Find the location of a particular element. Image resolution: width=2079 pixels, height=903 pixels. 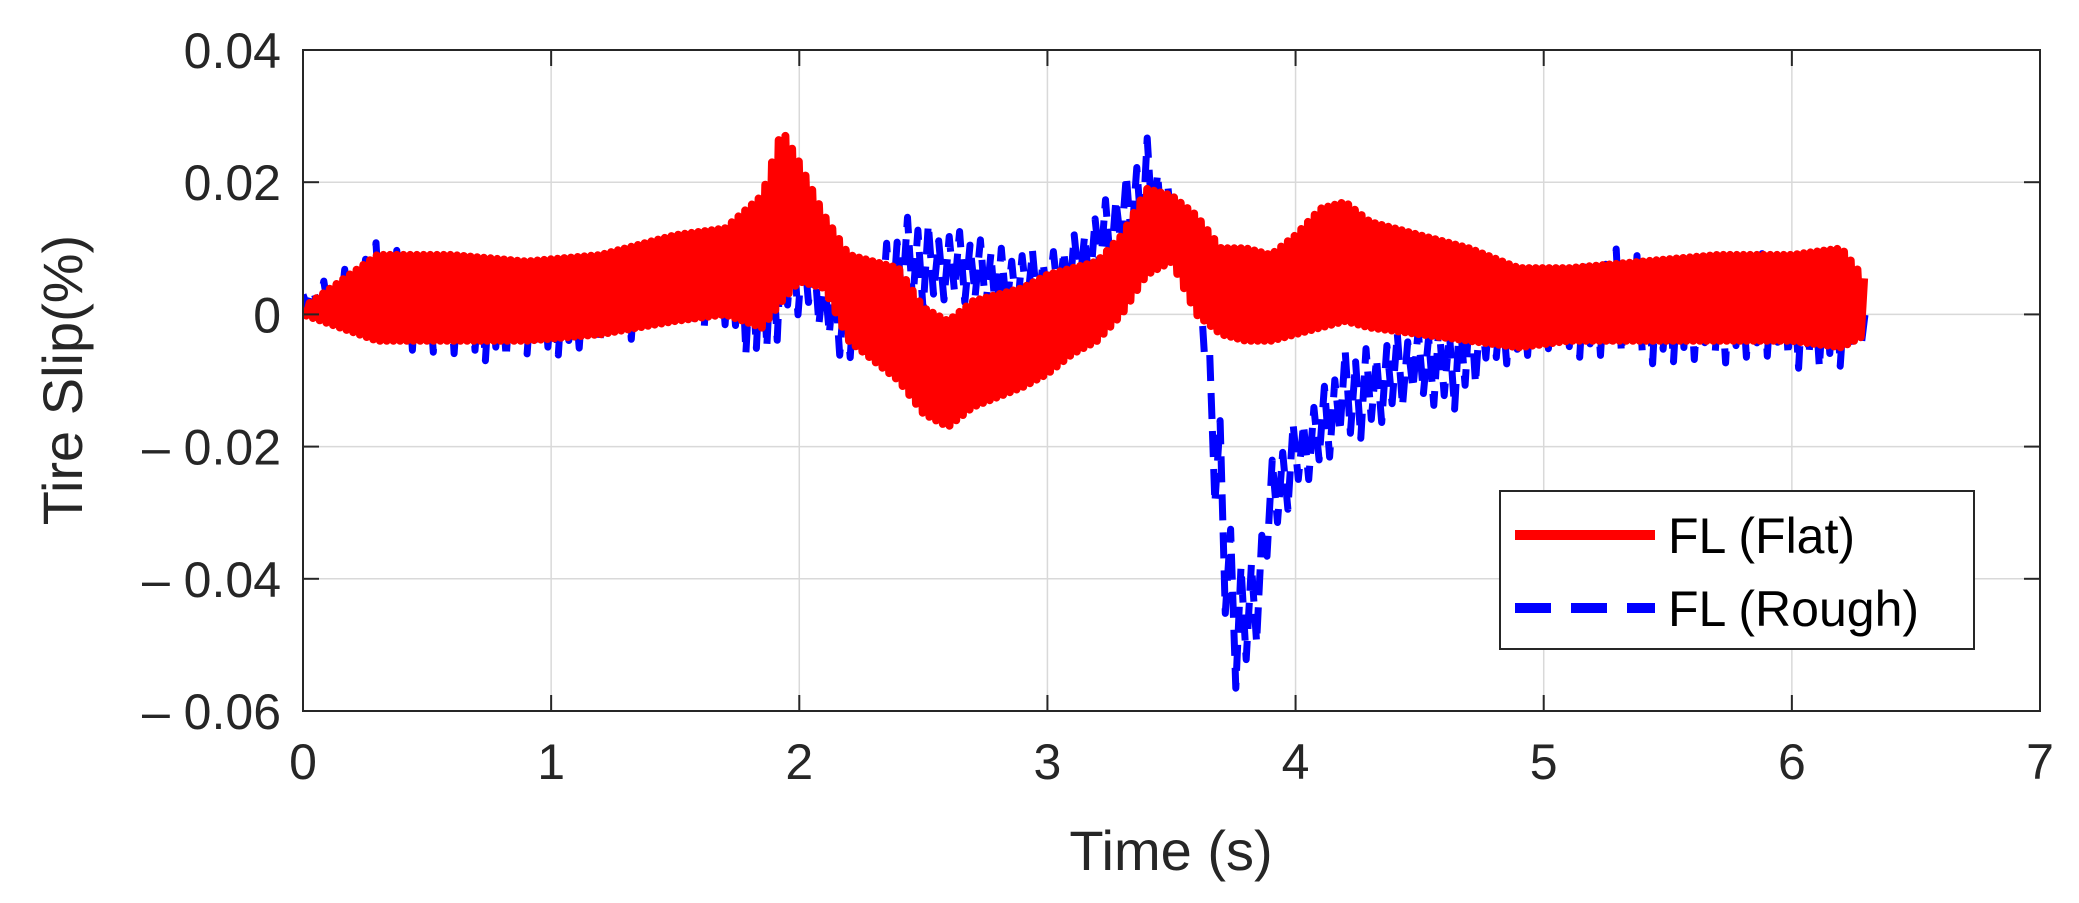

y-tick-label: – 0.04 is located at coordinates (211, 580).